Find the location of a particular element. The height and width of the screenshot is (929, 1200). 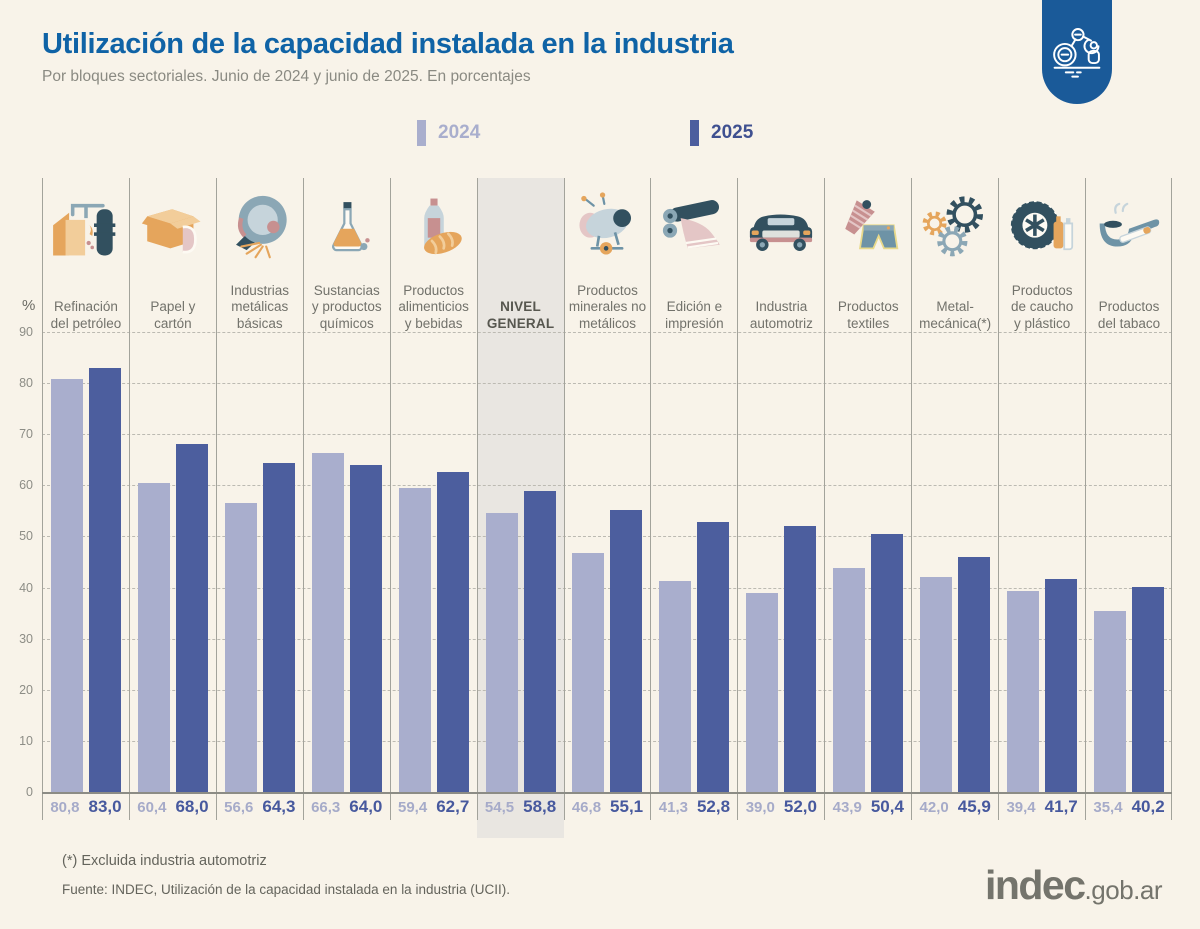

y-tick-20: 20 is located at coordinates (26, 689).